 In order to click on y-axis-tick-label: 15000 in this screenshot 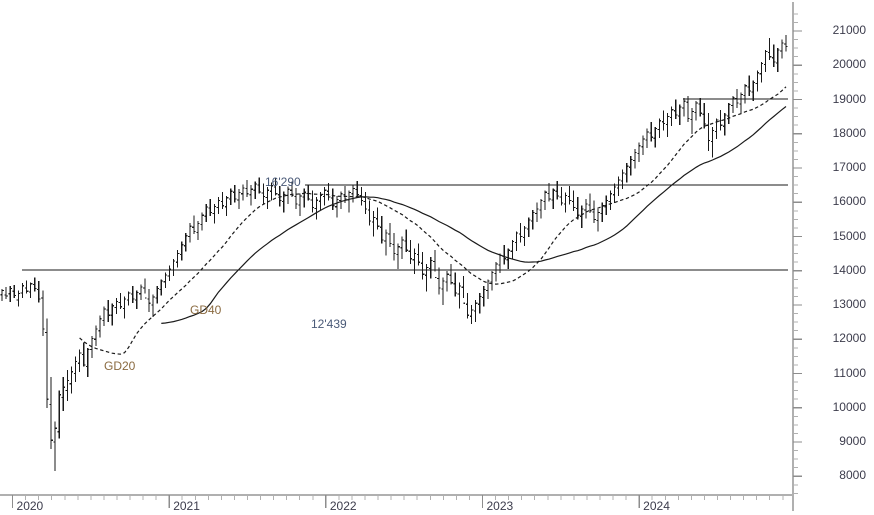, I will do `click(849, 235)`.